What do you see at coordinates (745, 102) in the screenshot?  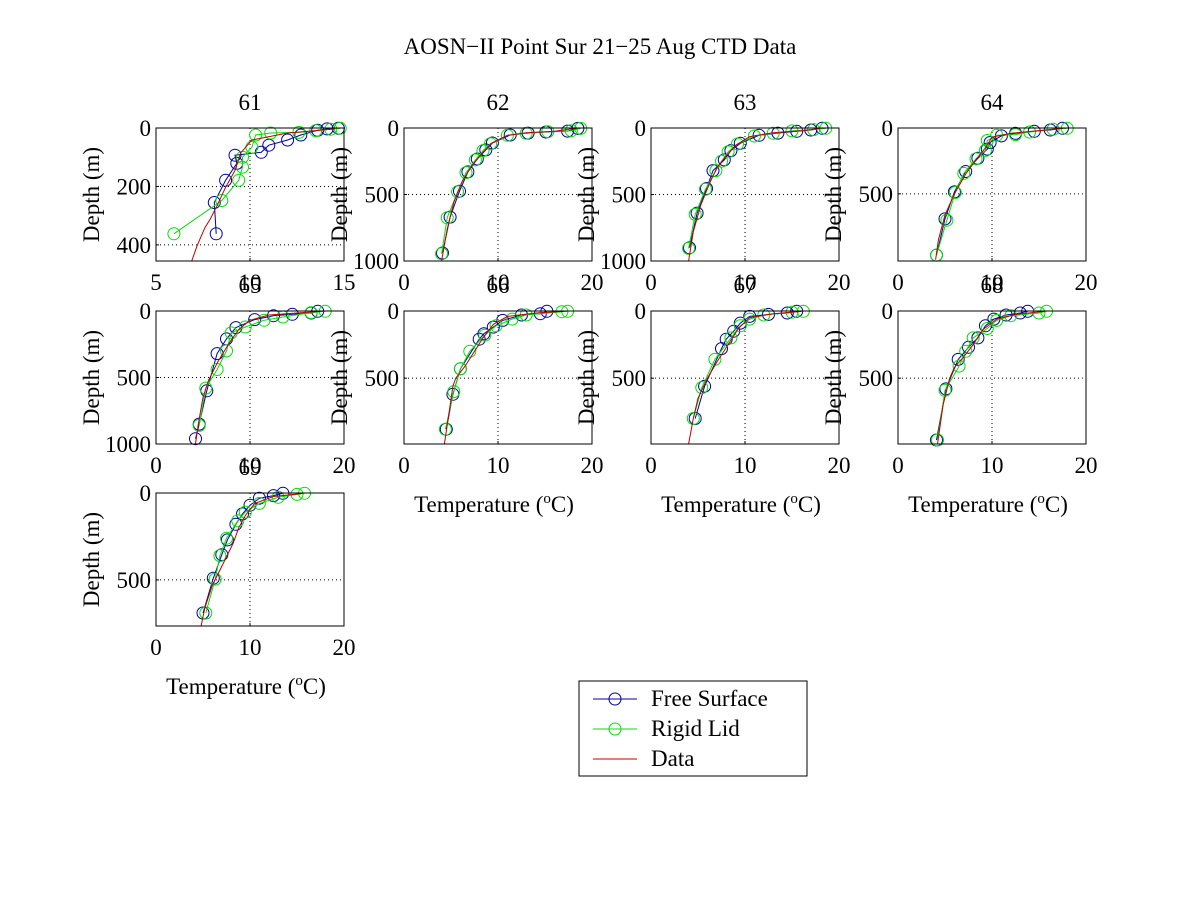 I see `subplot-title: 63` at bounding box center [745, 102].